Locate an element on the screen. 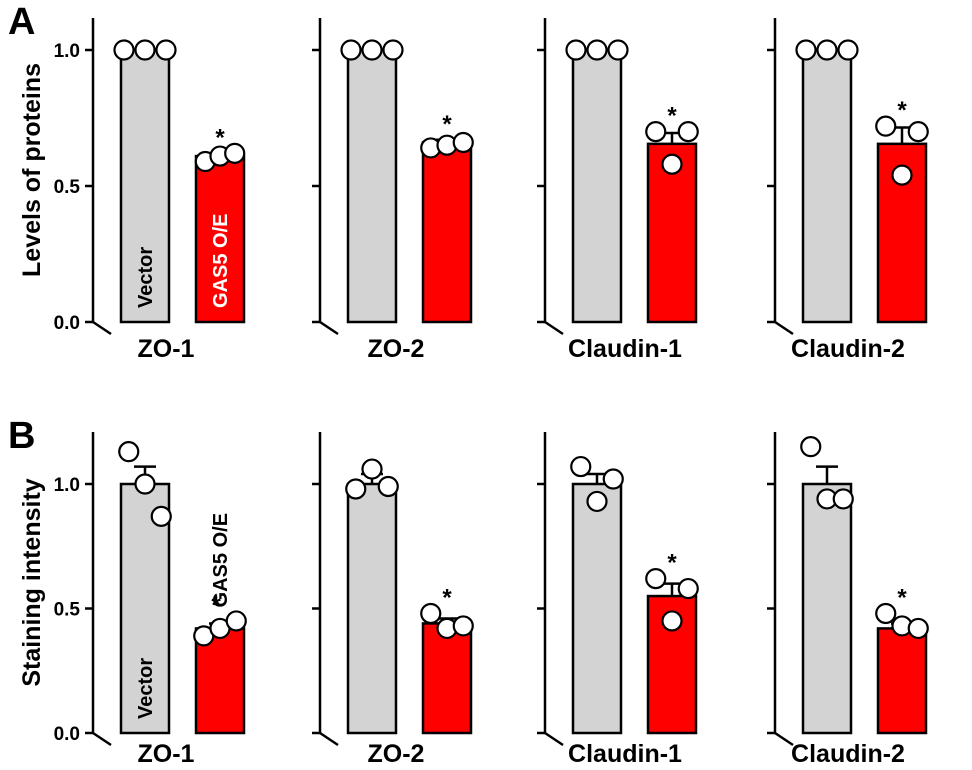 The width and height of the screenshot is (972, 770). bar-label-B-vector: Vector is located at coordinates (146, 688).